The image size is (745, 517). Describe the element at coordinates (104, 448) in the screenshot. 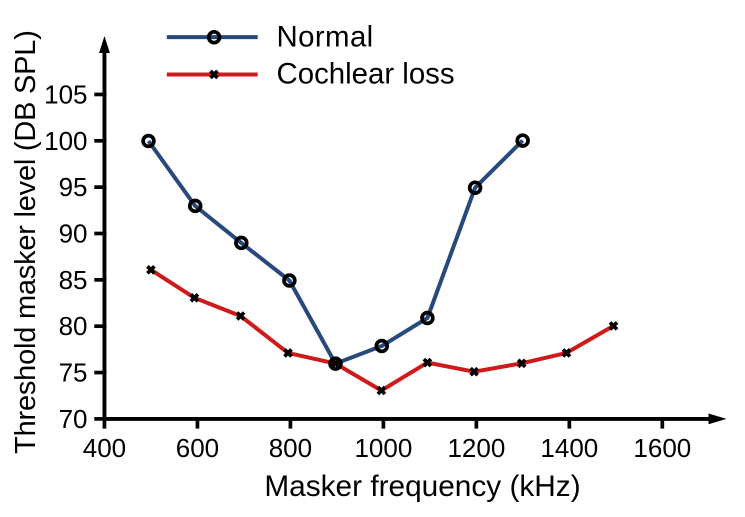

I see `svg-text: 400` at that location.